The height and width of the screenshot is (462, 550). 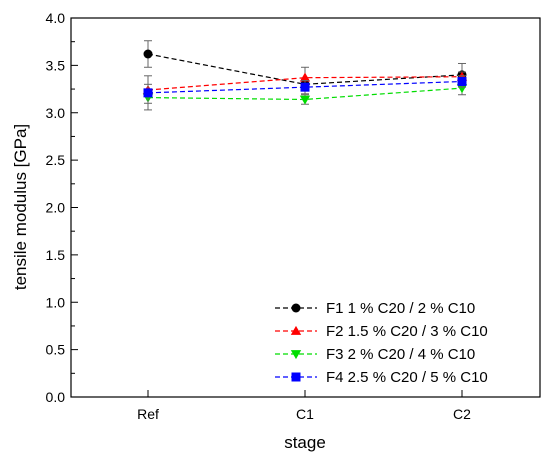 I want to click on legend-label: F1 1 % C20 / 2 % C10, so click(x=400, y=308).